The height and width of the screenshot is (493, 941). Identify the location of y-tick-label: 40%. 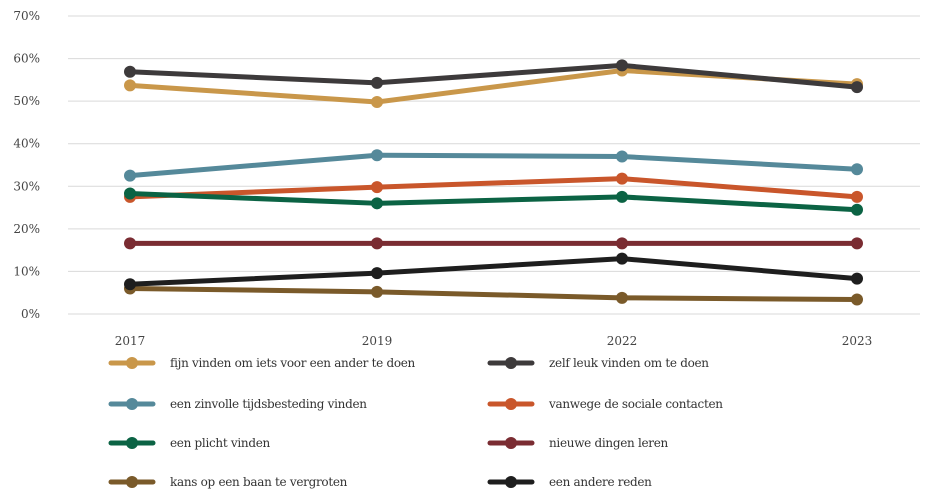
(26, 144).